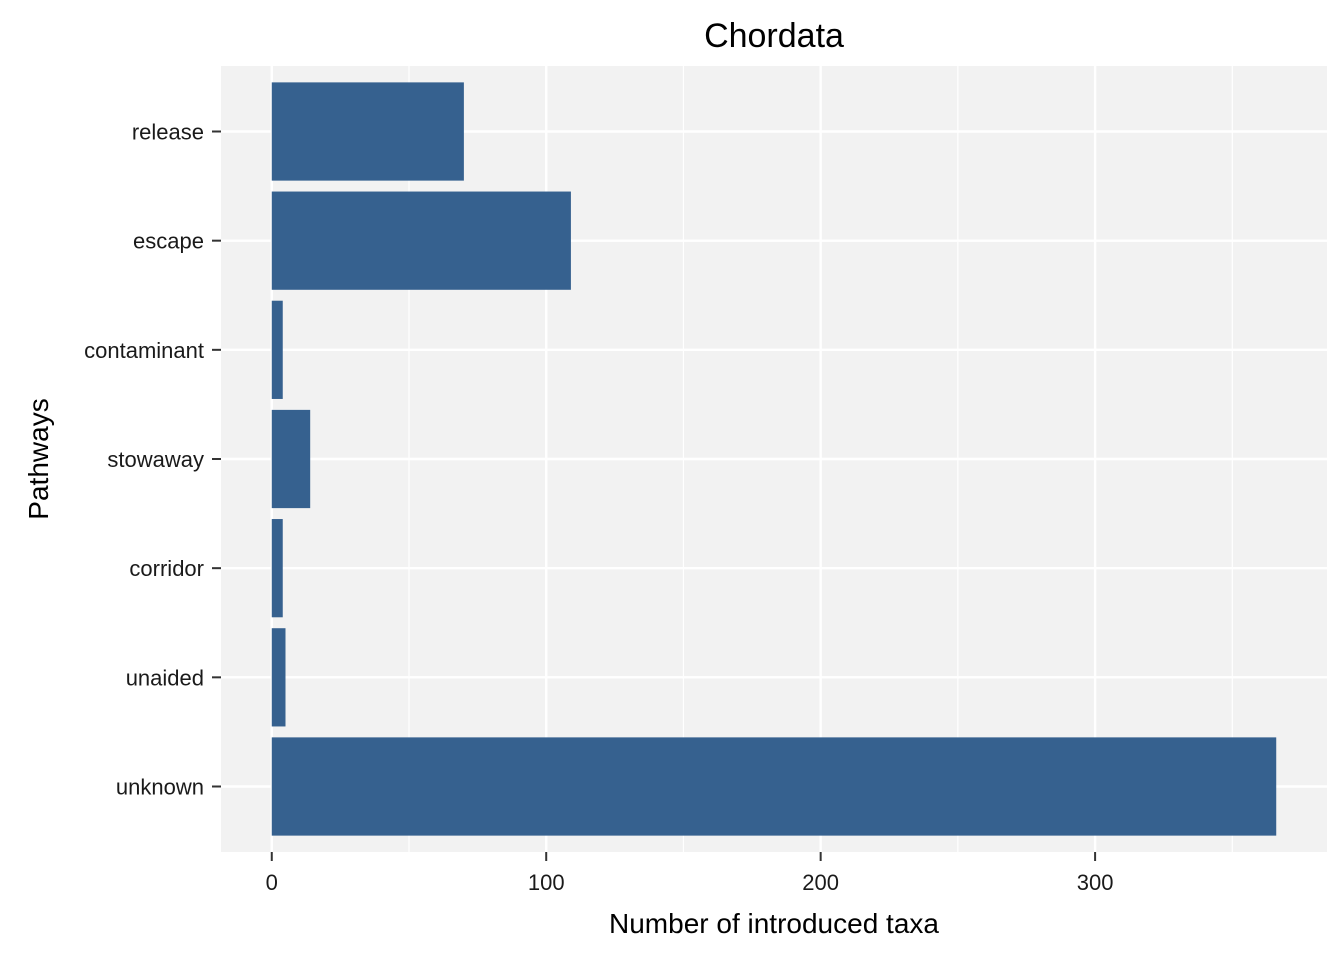  Describe the element at coordinates (168, 241) in the screenshot. I see `y-tick-label-escape: escape` at that location.